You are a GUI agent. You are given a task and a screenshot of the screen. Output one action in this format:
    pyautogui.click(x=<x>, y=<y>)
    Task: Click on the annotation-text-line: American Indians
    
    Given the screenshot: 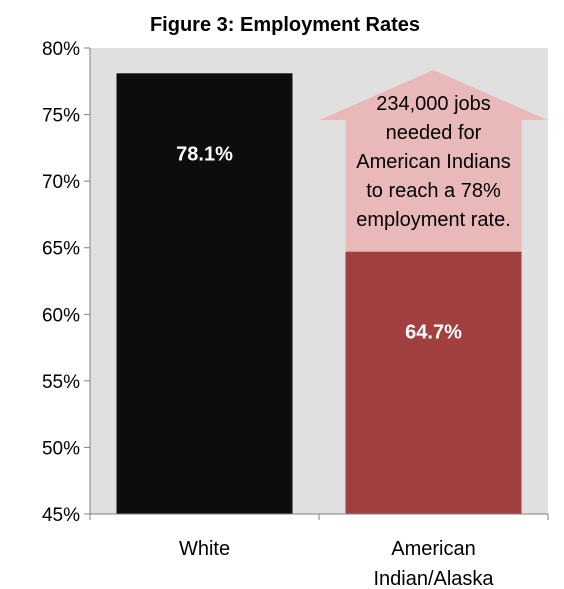 What is the action you would take?
    pyautogui.click(x=433, y=162)
    